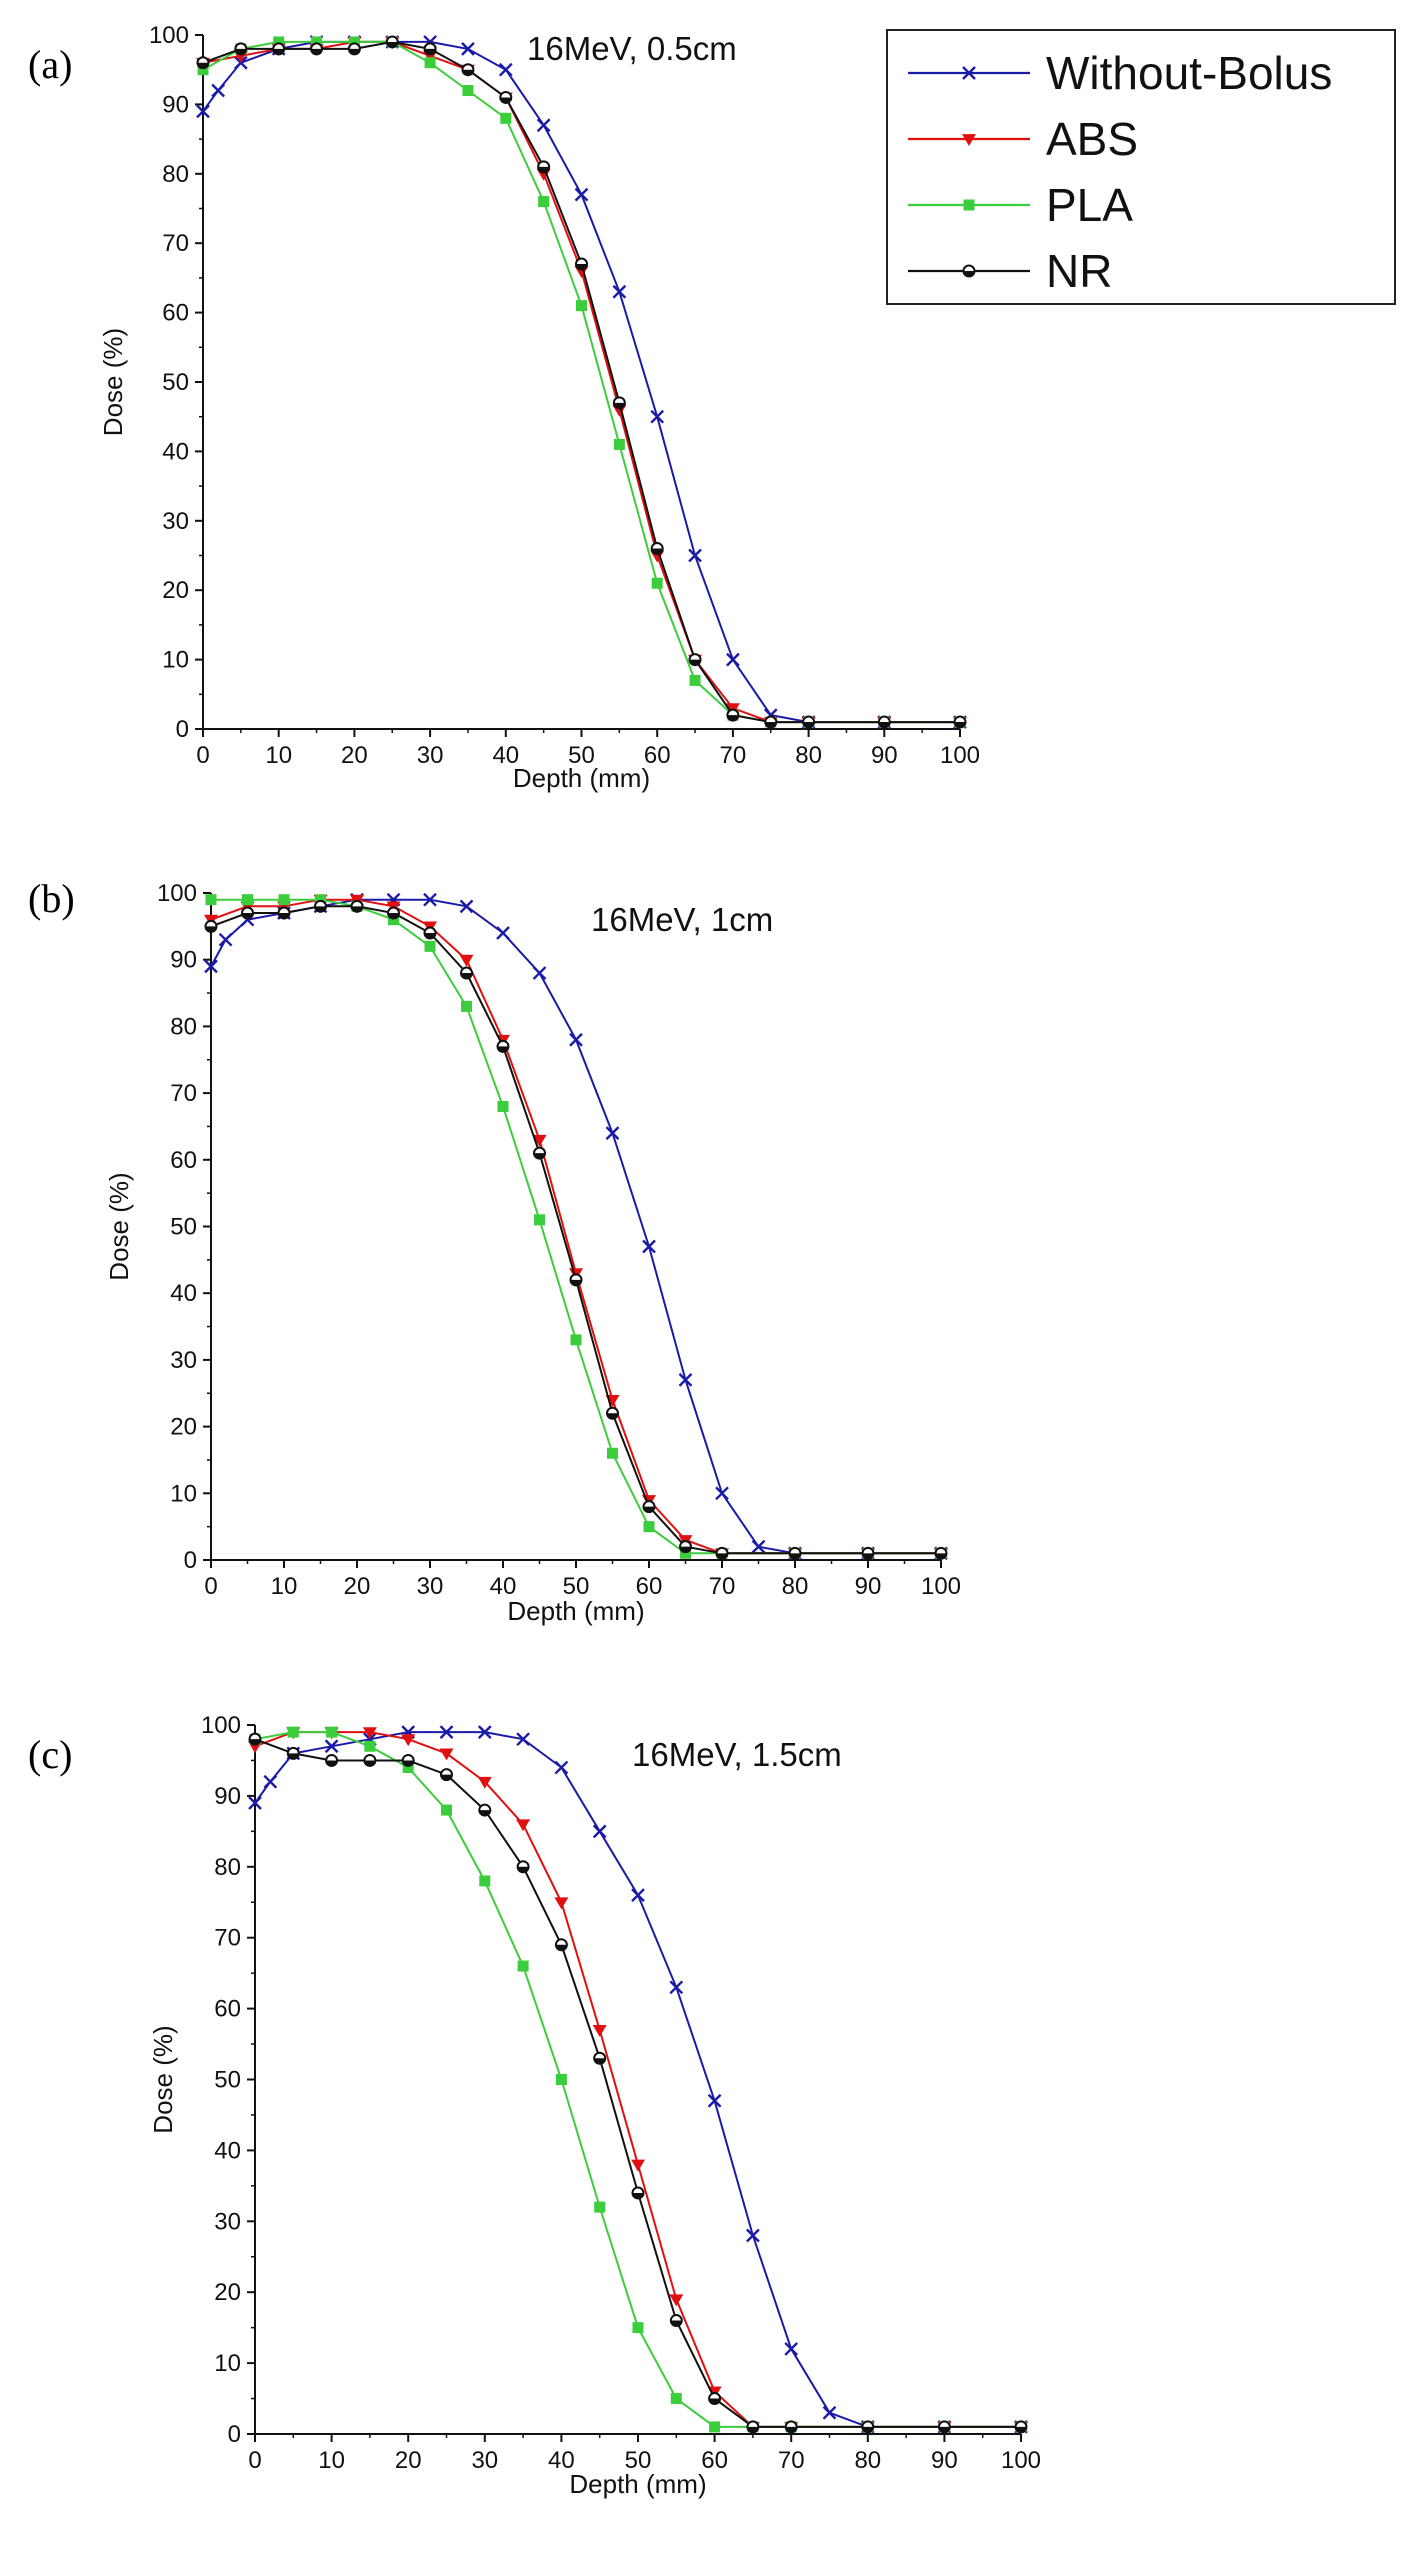 This screenshot has height=2565, width=1406. Describe the element at coordinates (183, 960) in the screenshot. I see `y-tick-label: 90` at that location.